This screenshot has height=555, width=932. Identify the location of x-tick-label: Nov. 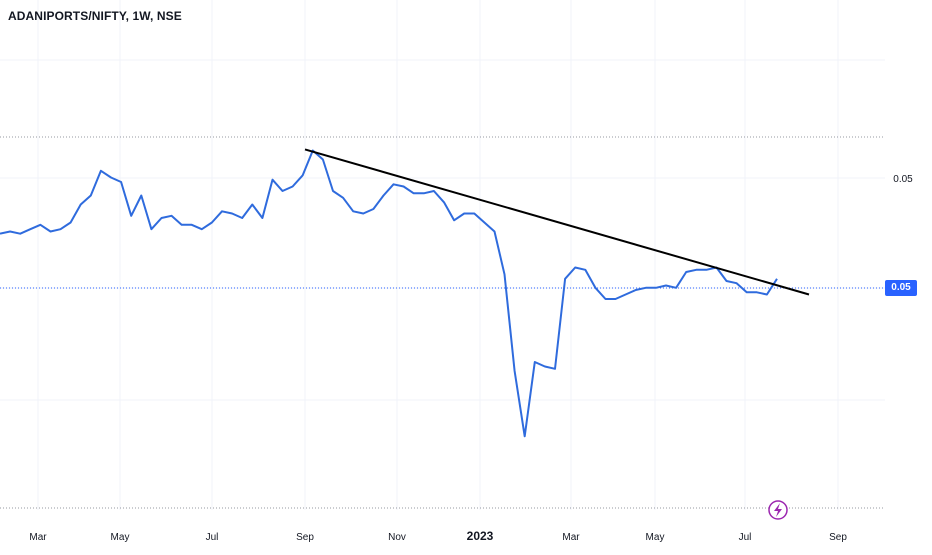
(397, 537).